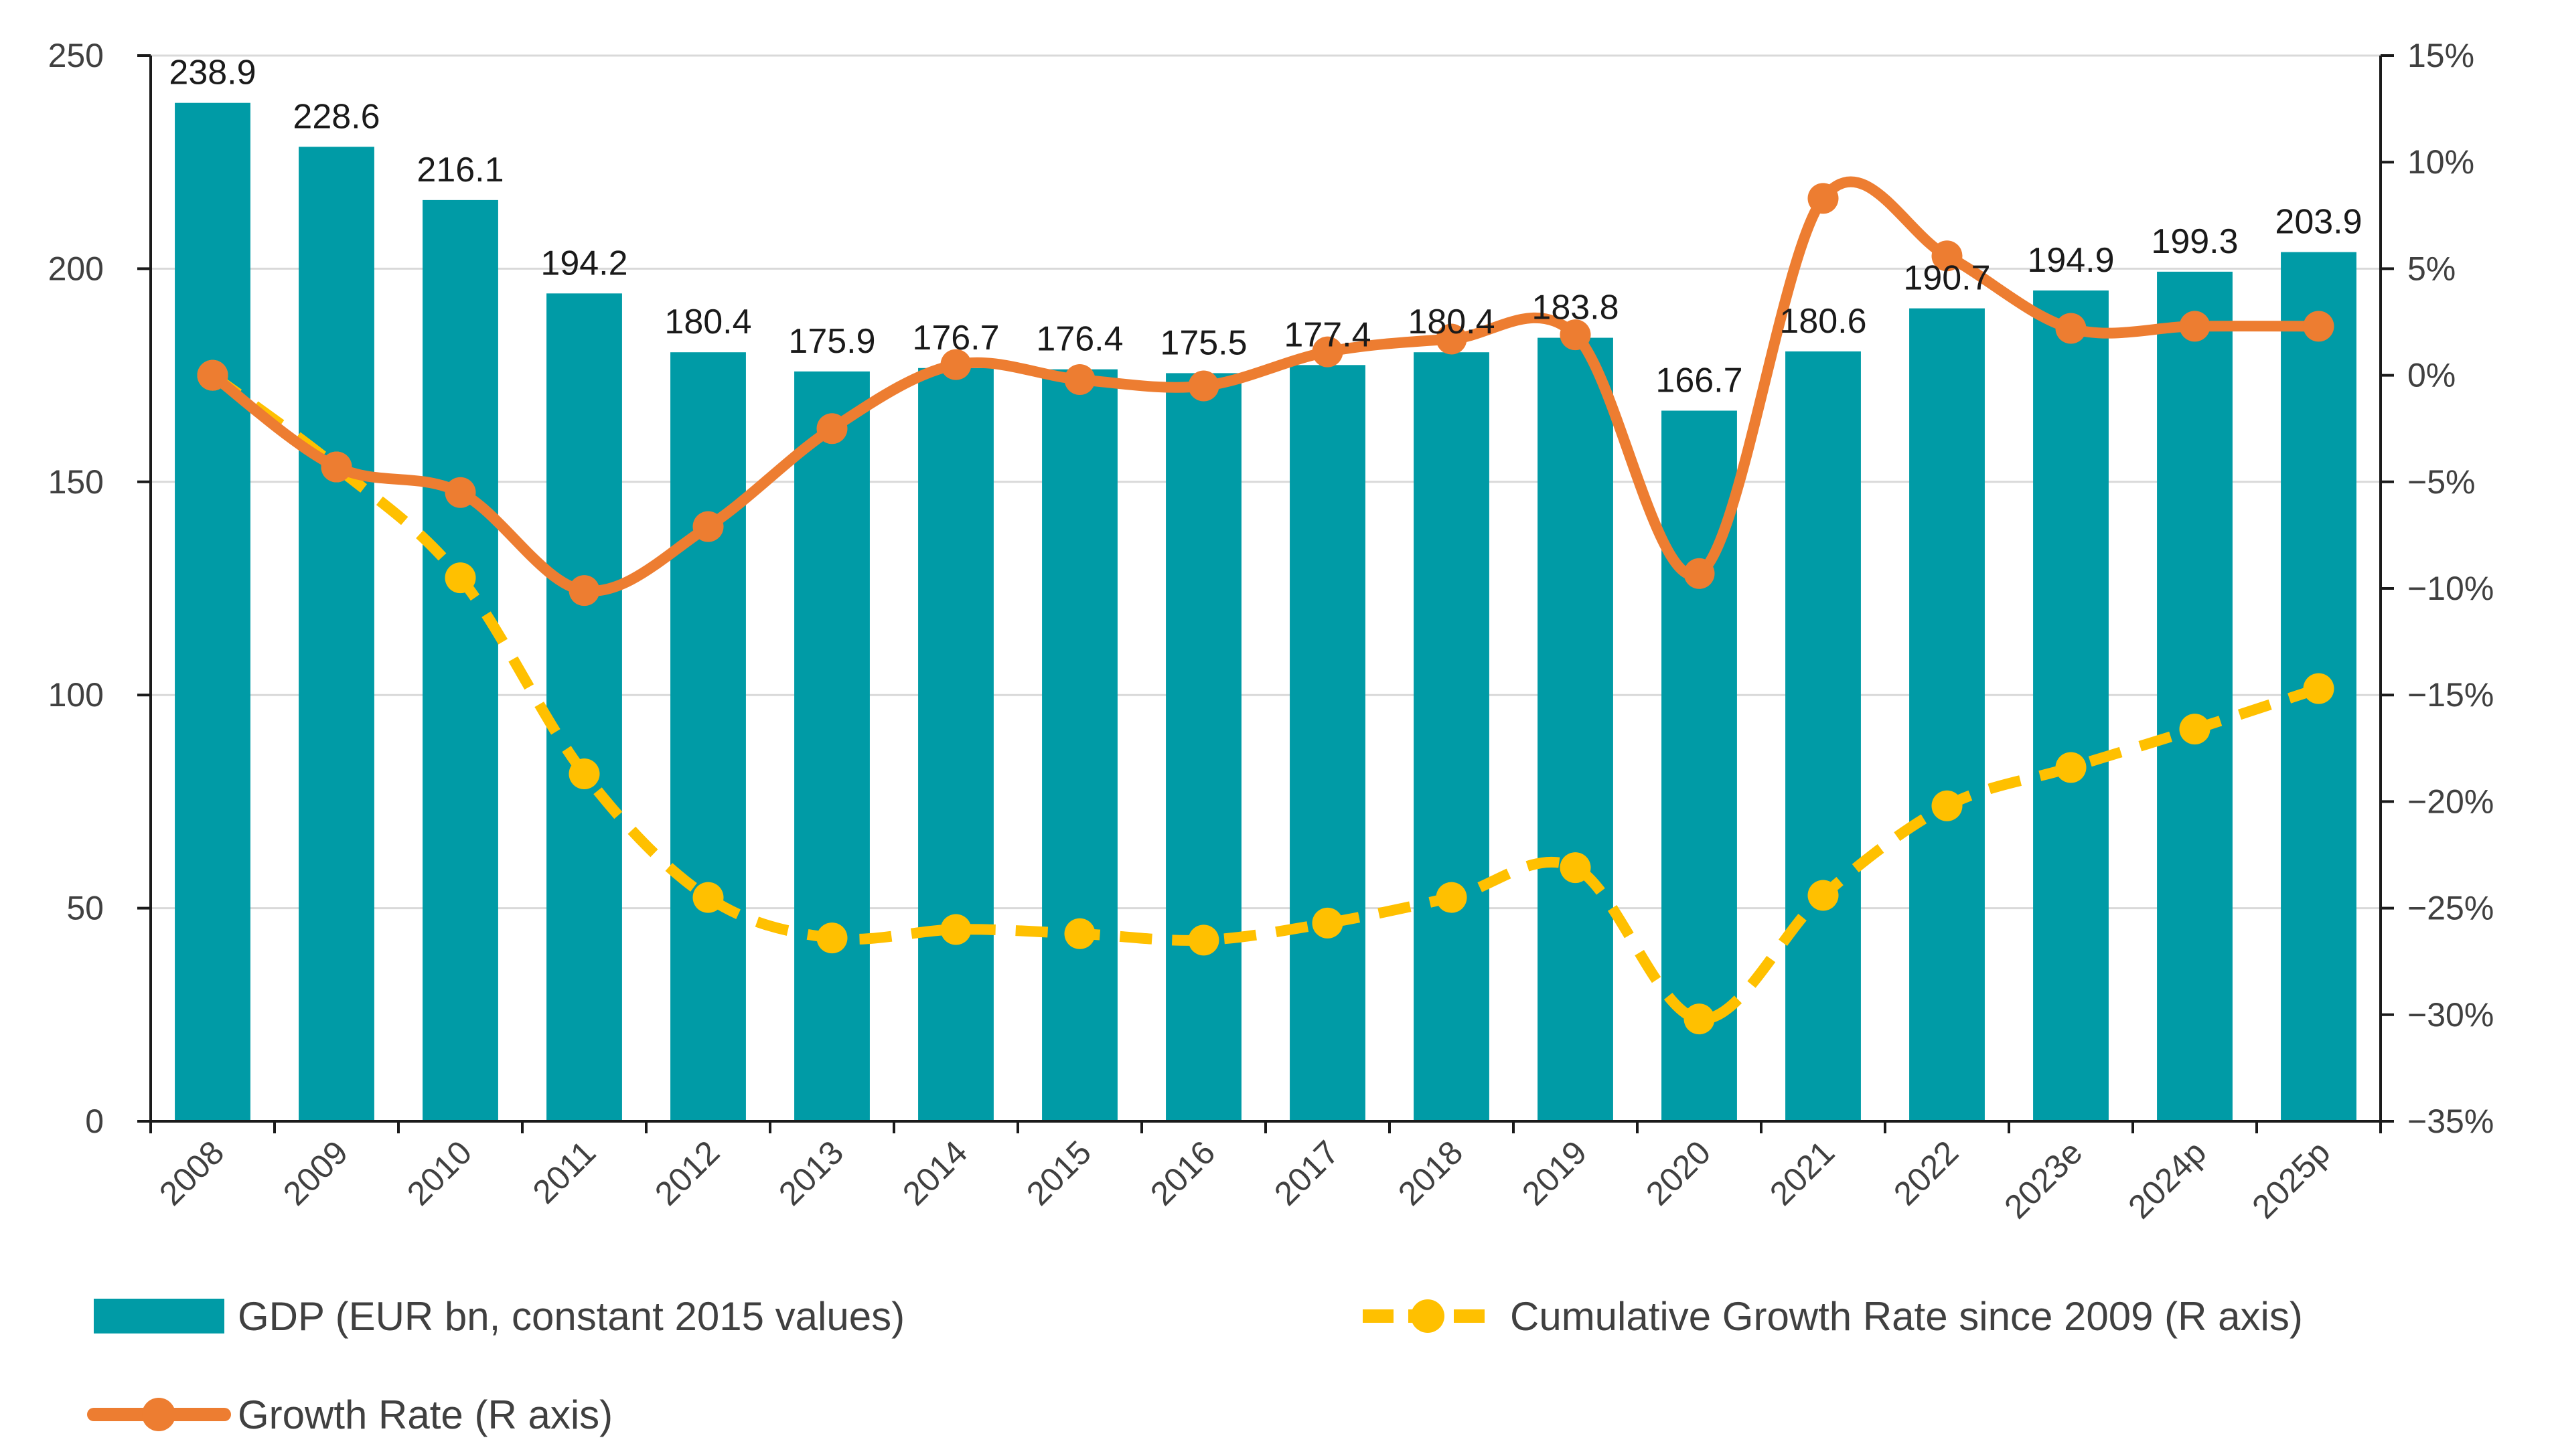  What do you see at coordinates (2450, 908) in the screenshot?
I see `right-tick-label: −25%` at bounding box center [2450, 908].